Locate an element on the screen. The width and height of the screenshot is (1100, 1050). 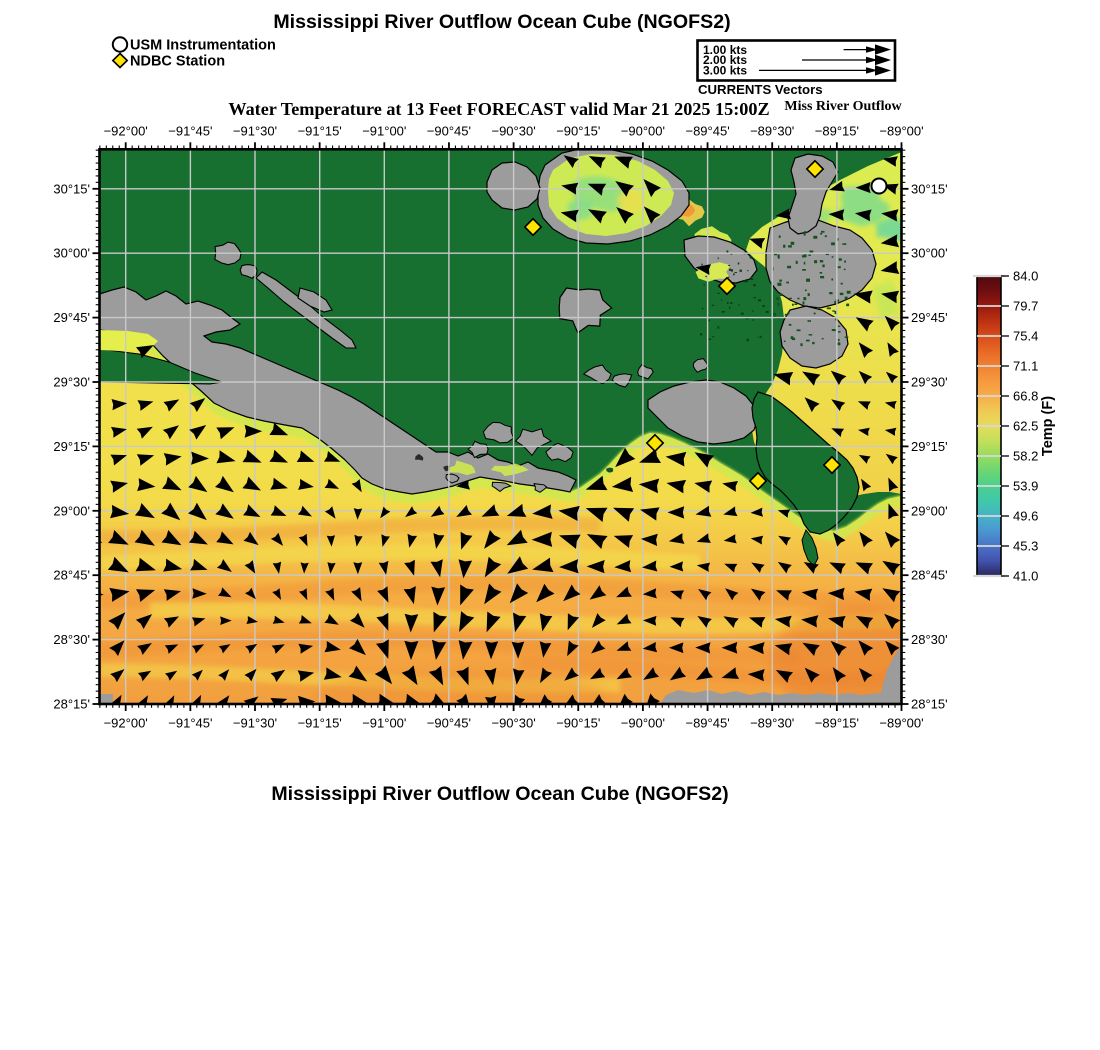
svg-text: Temp (F) is located at coordinates (1048, 426).